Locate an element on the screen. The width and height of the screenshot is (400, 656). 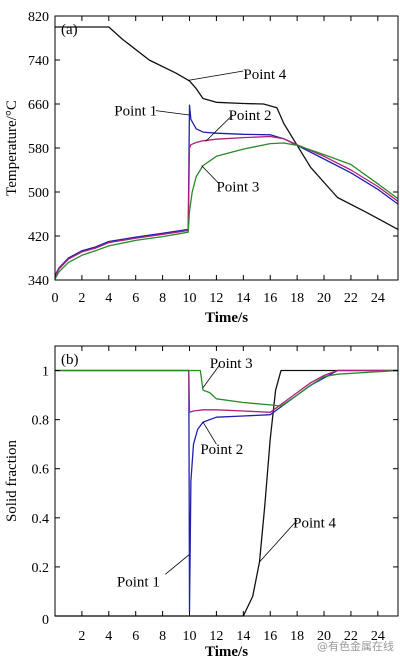
panel-a-y-tick-label: 420 is located at coordinates (38, 237).